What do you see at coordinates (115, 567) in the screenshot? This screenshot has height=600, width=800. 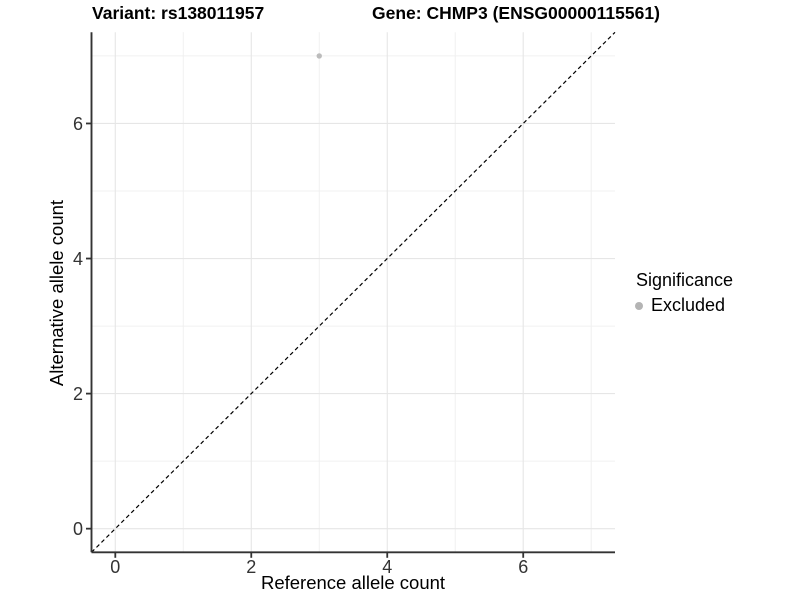 I see `x-tick-label: 0` at bounding box center [115, 567].